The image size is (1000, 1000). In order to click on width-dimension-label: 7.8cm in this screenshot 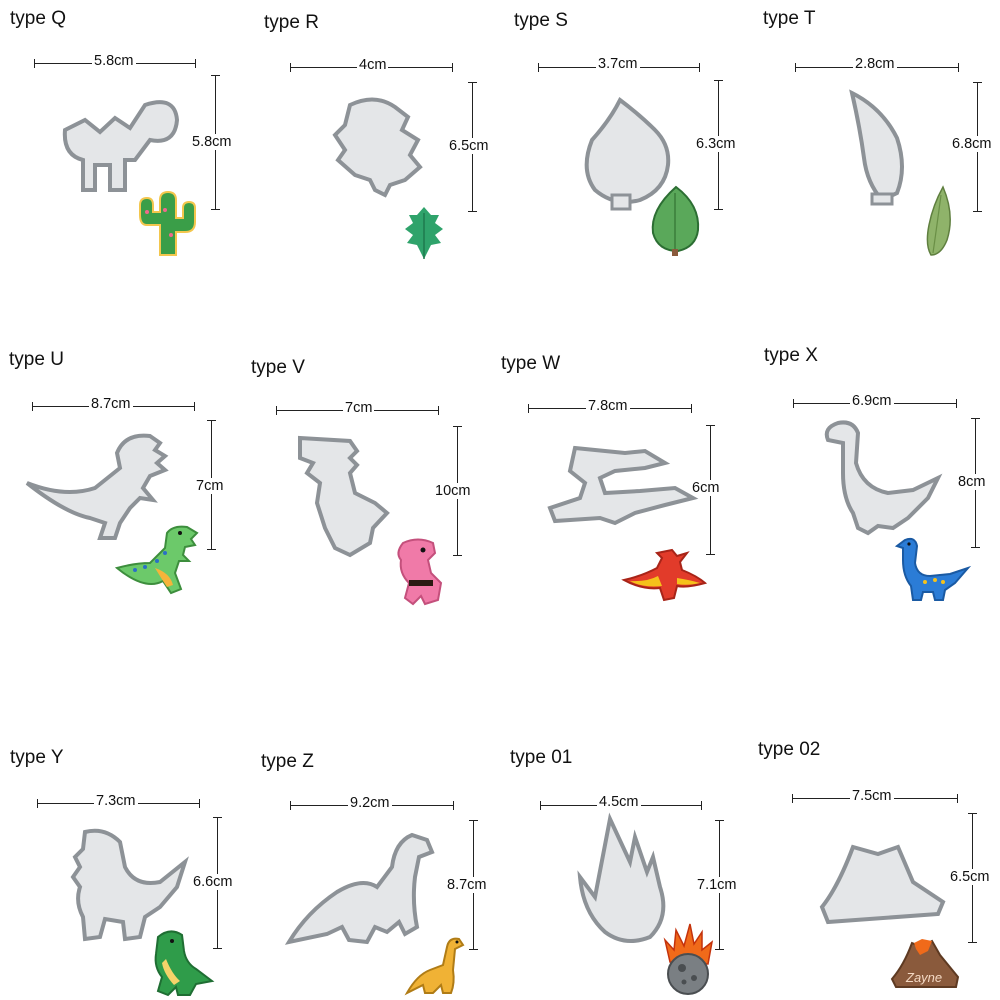, I will do `click(608, 406)`.